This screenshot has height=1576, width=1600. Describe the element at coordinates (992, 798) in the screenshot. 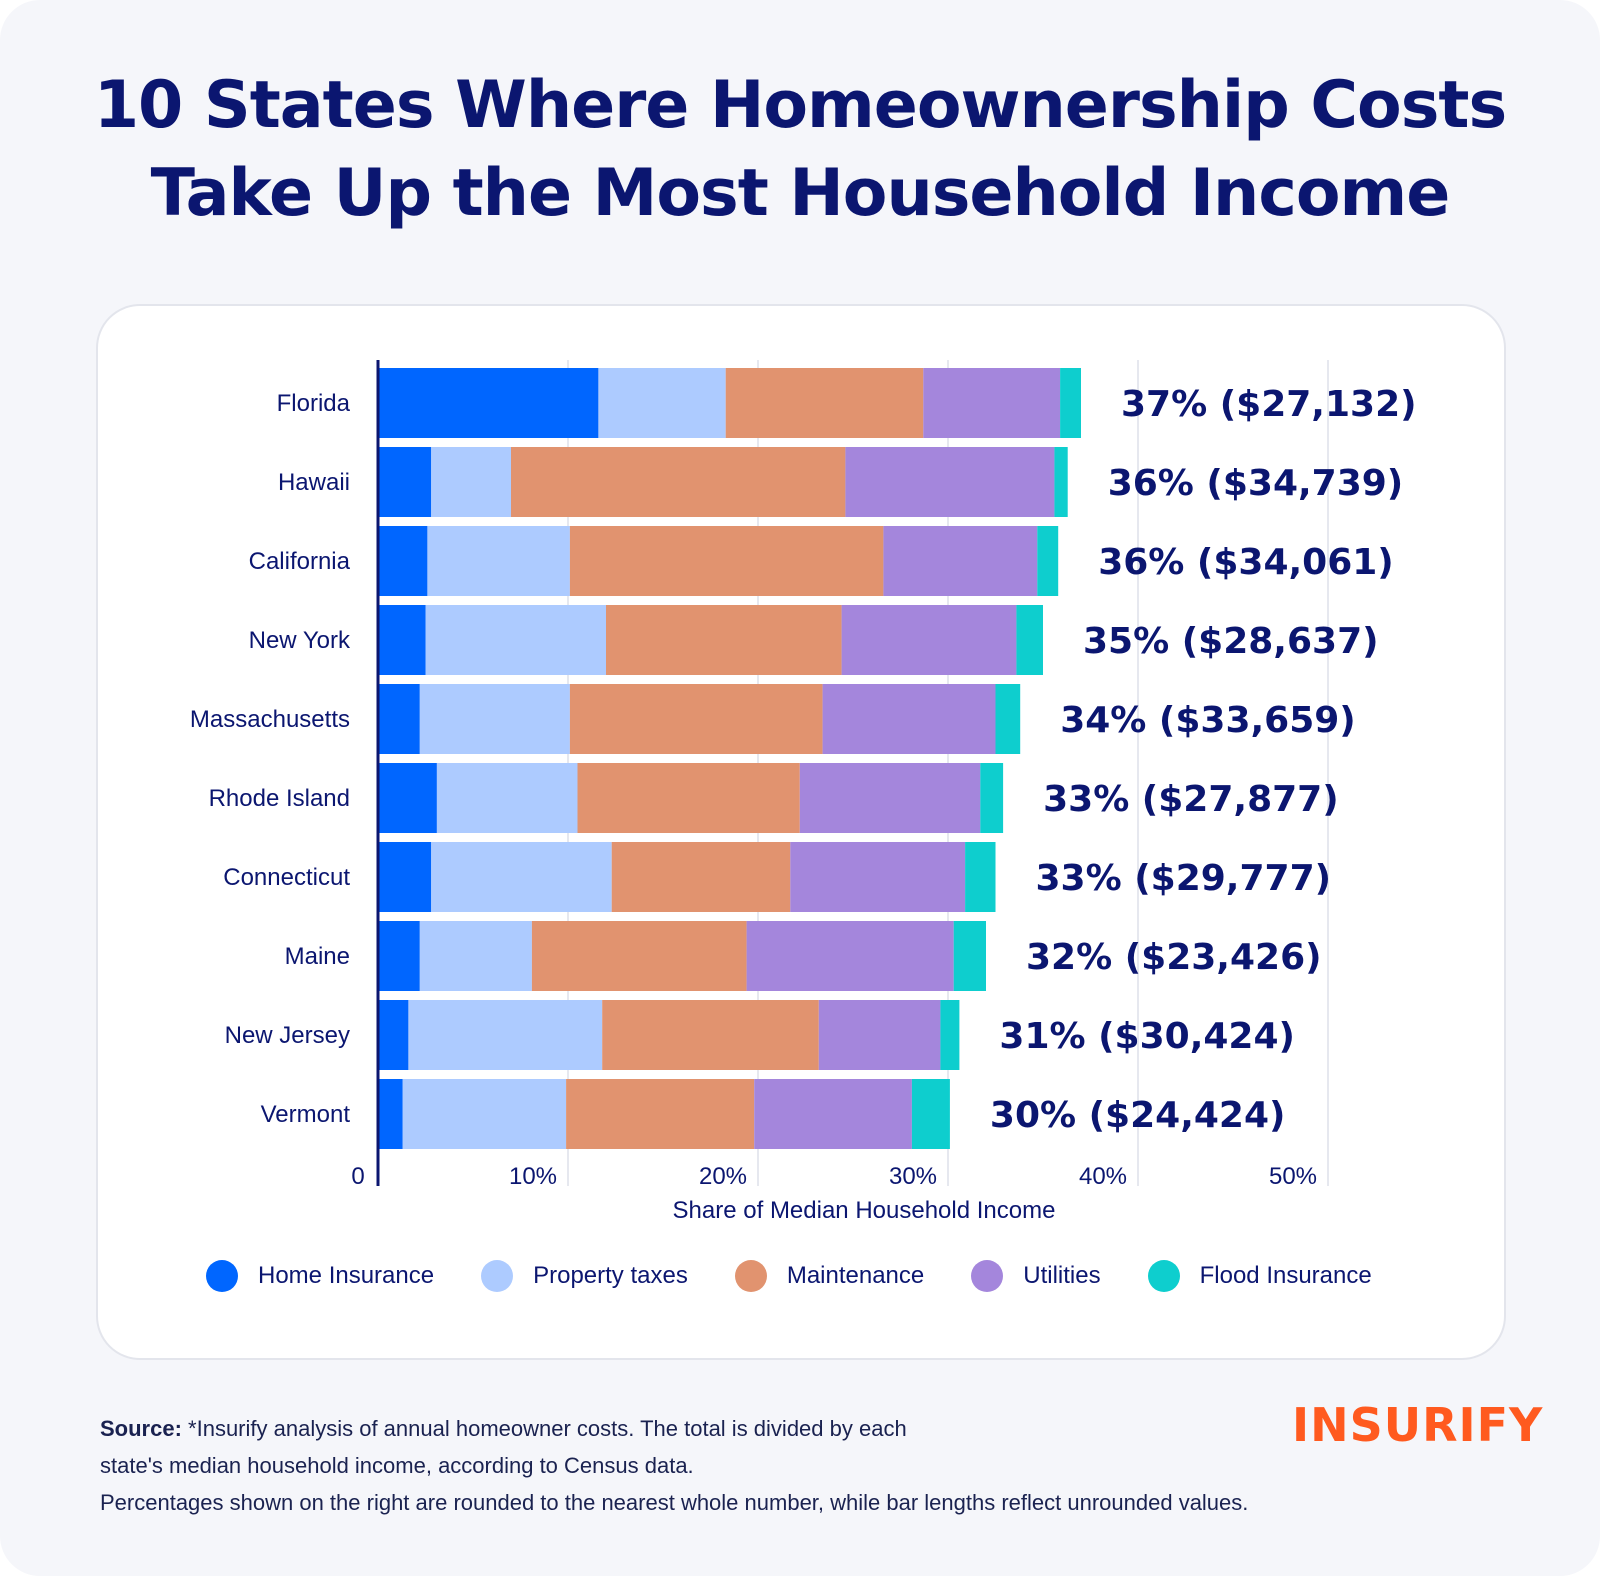

I see `bar-rhode-island-flood-insurance` at that location.